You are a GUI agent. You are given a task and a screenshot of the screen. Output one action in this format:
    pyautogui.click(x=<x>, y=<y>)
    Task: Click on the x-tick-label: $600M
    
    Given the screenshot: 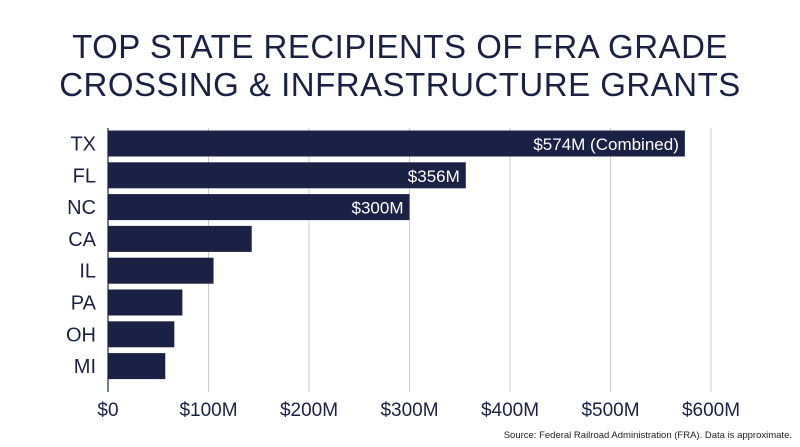 What is the action you would take?
    pyautogui.click(x=711, y=410)
    